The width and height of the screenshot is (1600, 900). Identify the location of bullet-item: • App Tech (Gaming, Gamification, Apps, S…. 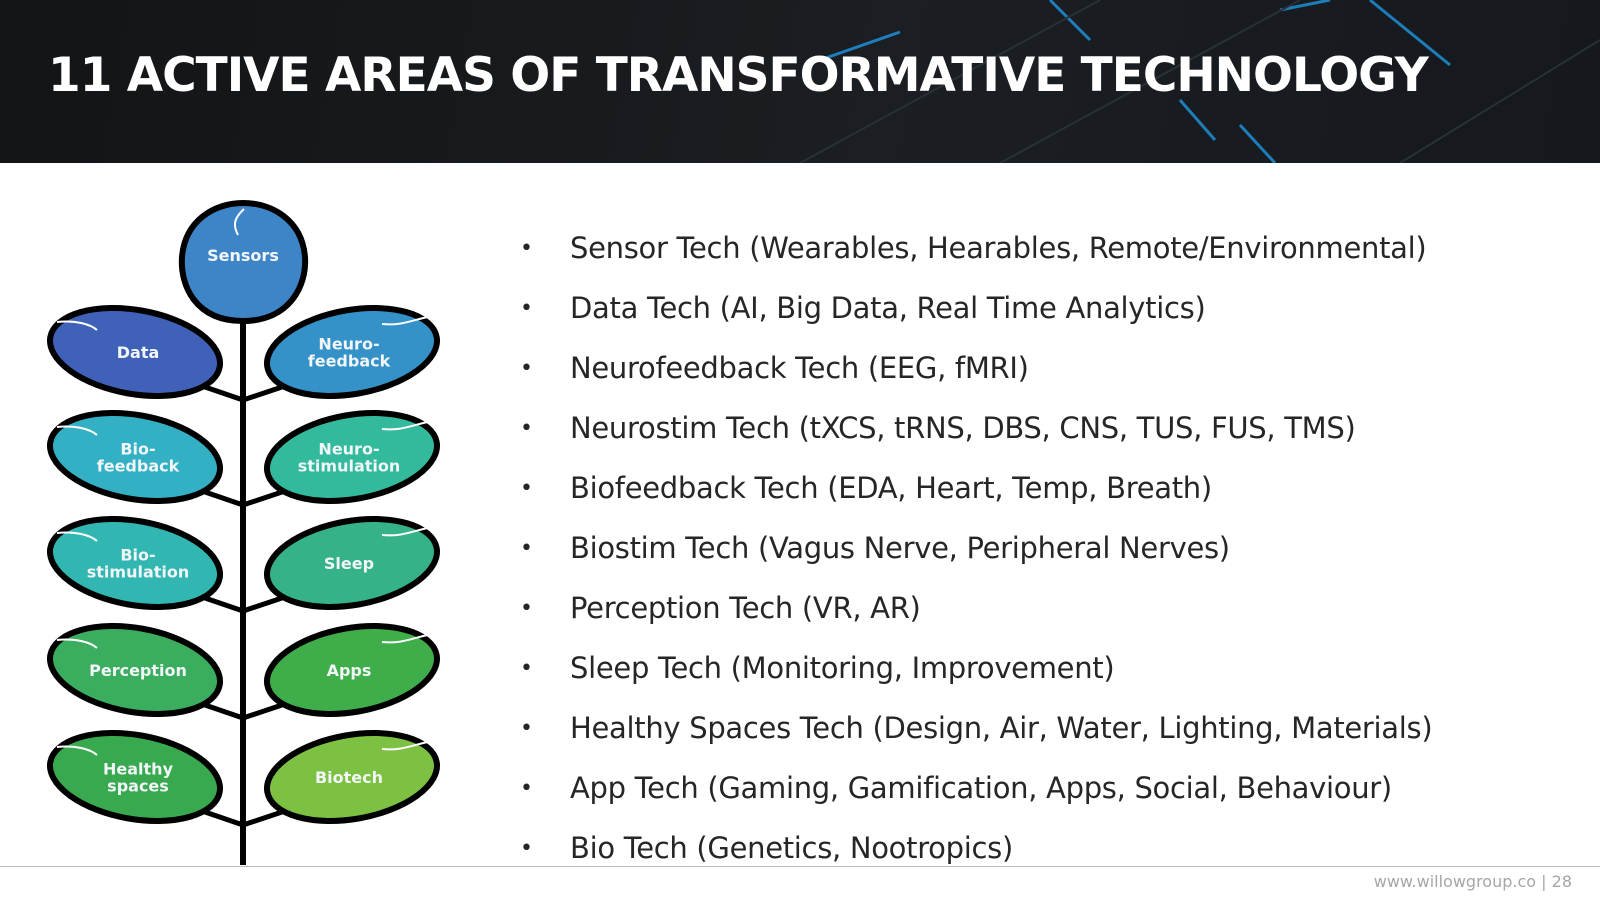
(976, 788).